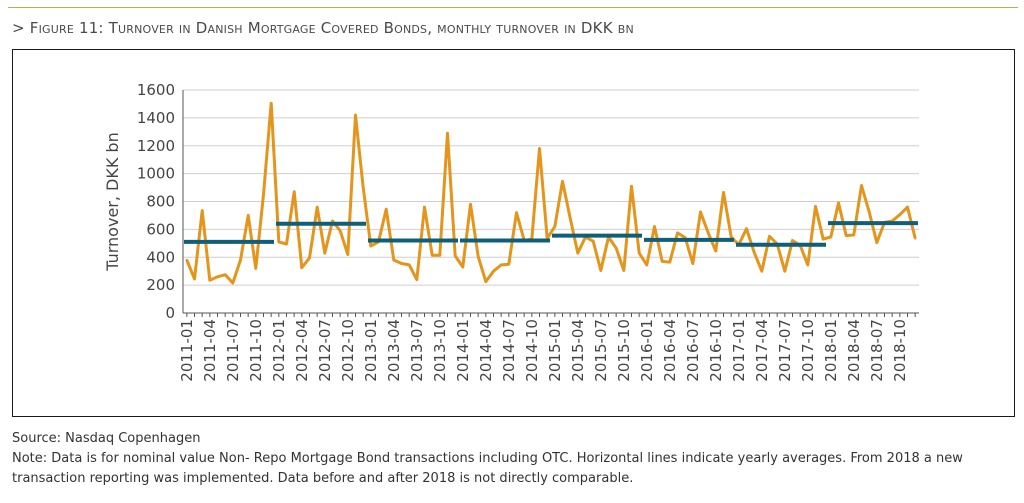 The image size is (1024, 503). I want to click on x-tick-label: 2017-04, so click(762, 350).